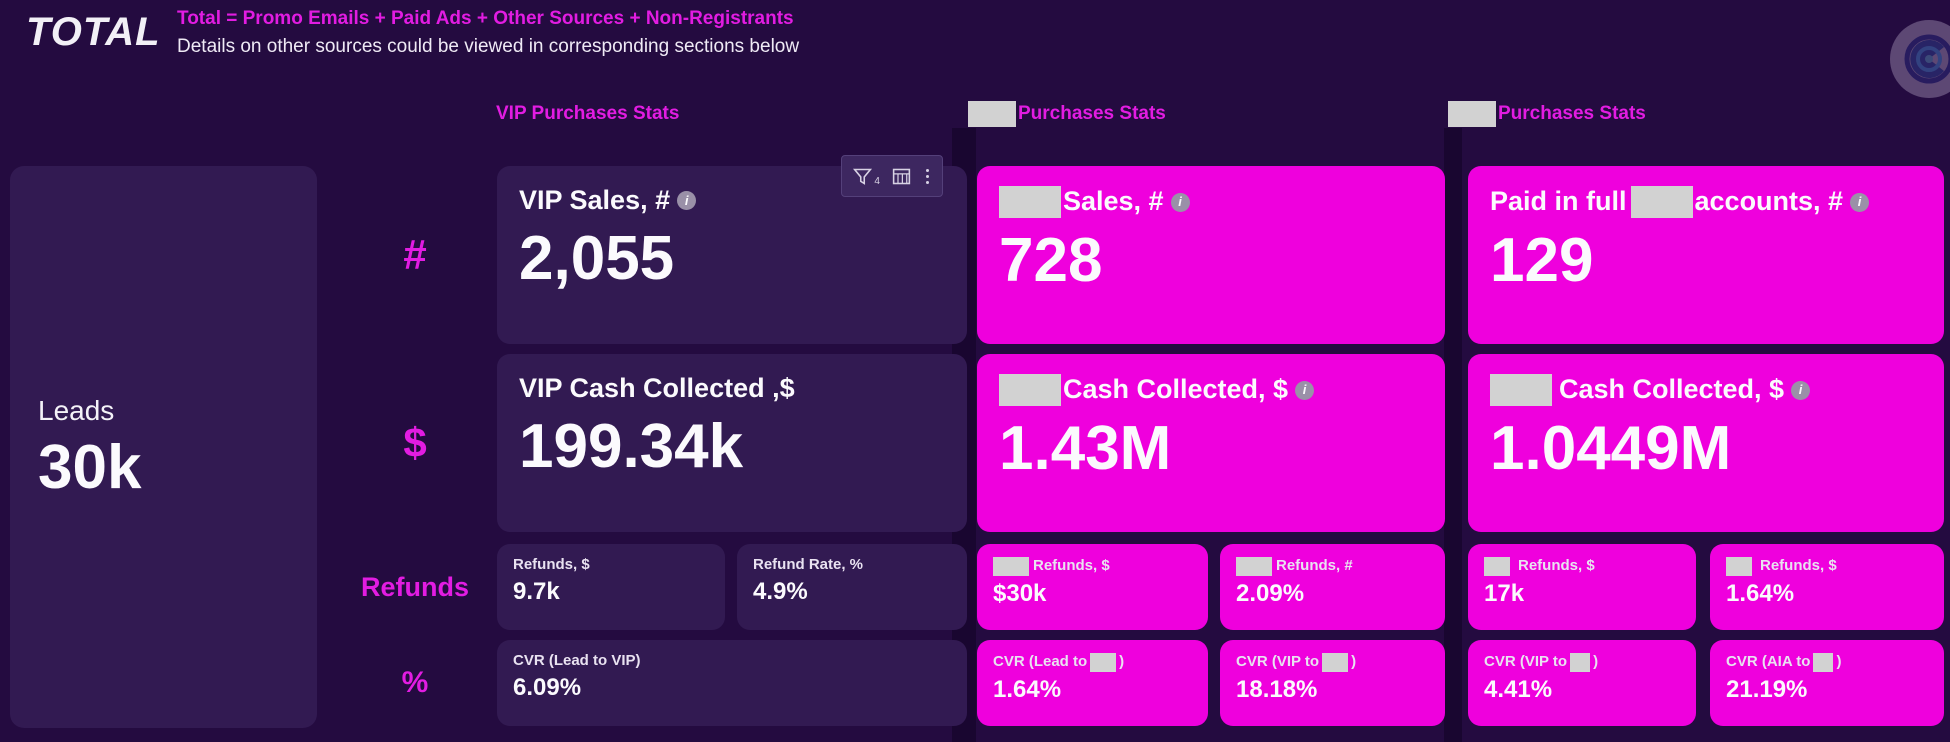 This screenshot has width=1950, height=742. I want to click on kpi-card-leads: Leads 30k, so click(163, 447).